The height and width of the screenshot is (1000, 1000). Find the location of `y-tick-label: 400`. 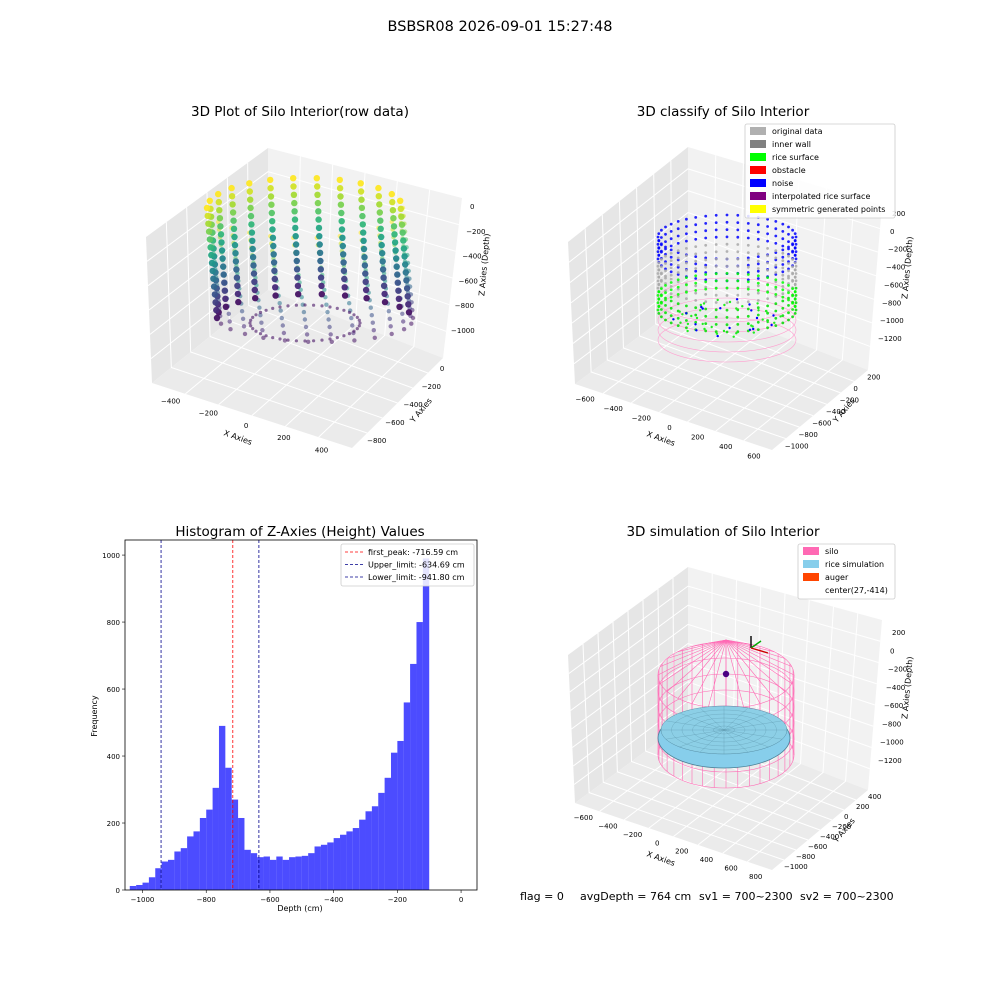

y-tick-label: 400 is located at coordinates (874, 797).